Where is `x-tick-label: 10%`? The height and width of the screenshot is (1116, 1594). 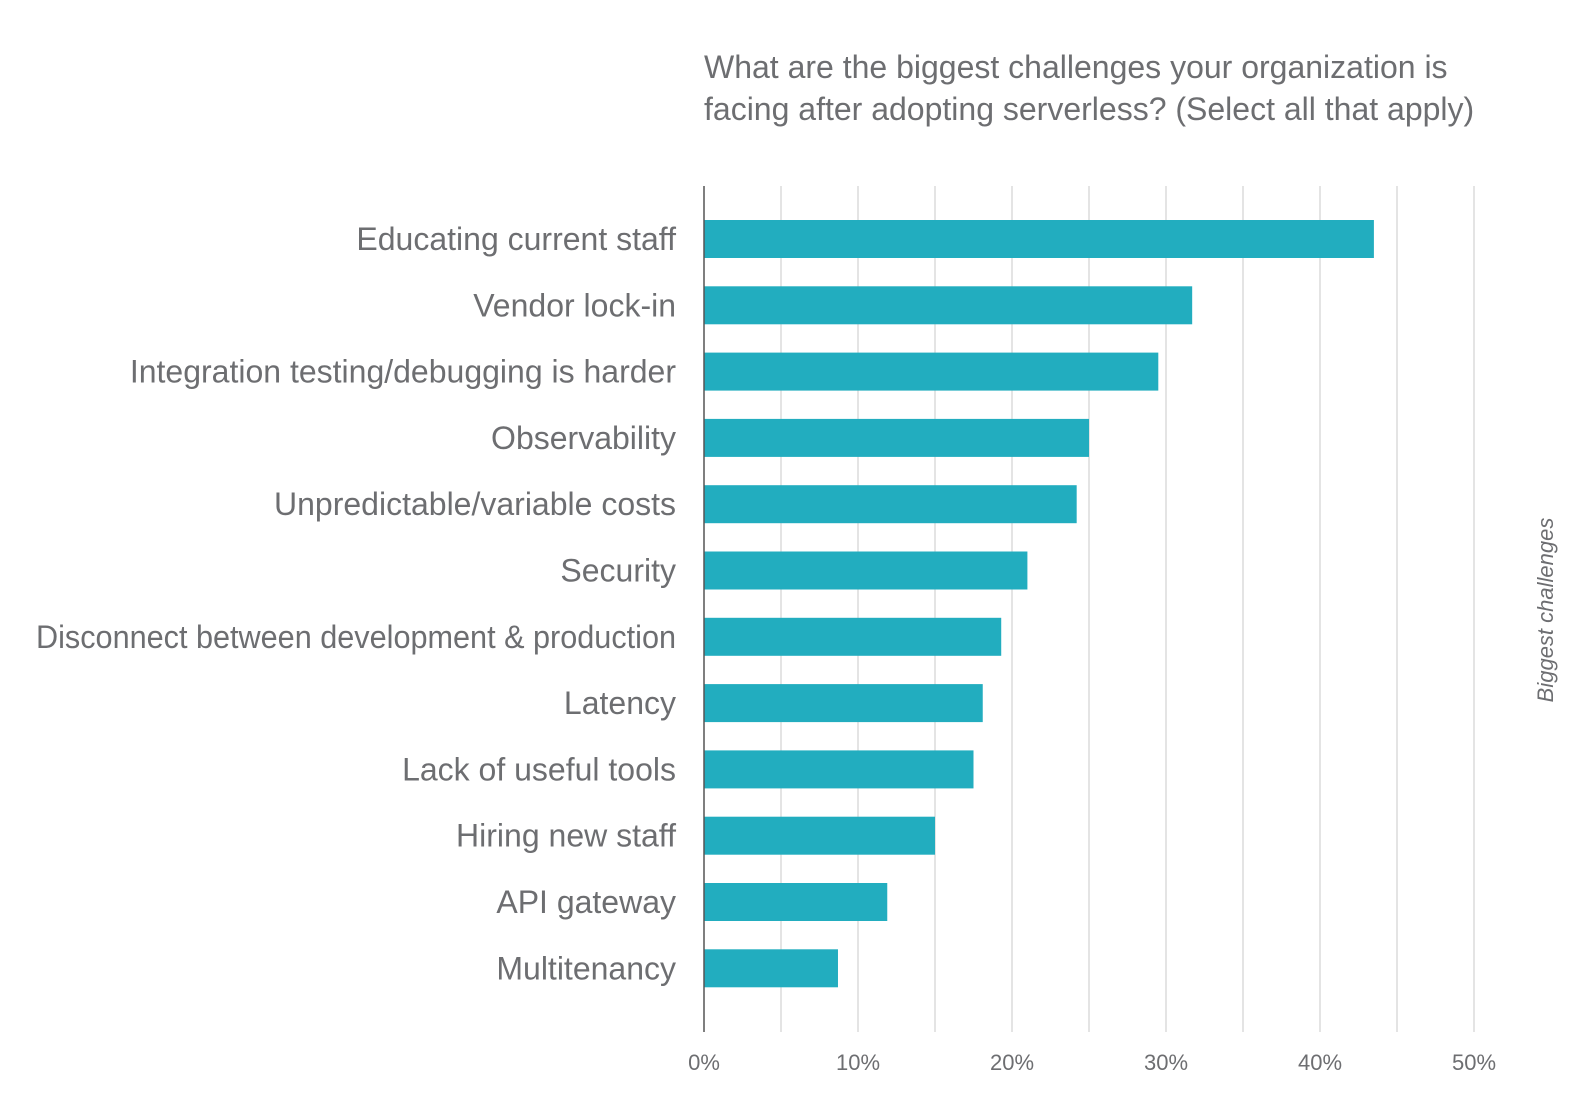 x-tick-label: 10% is located at coordinates (858, 1062).